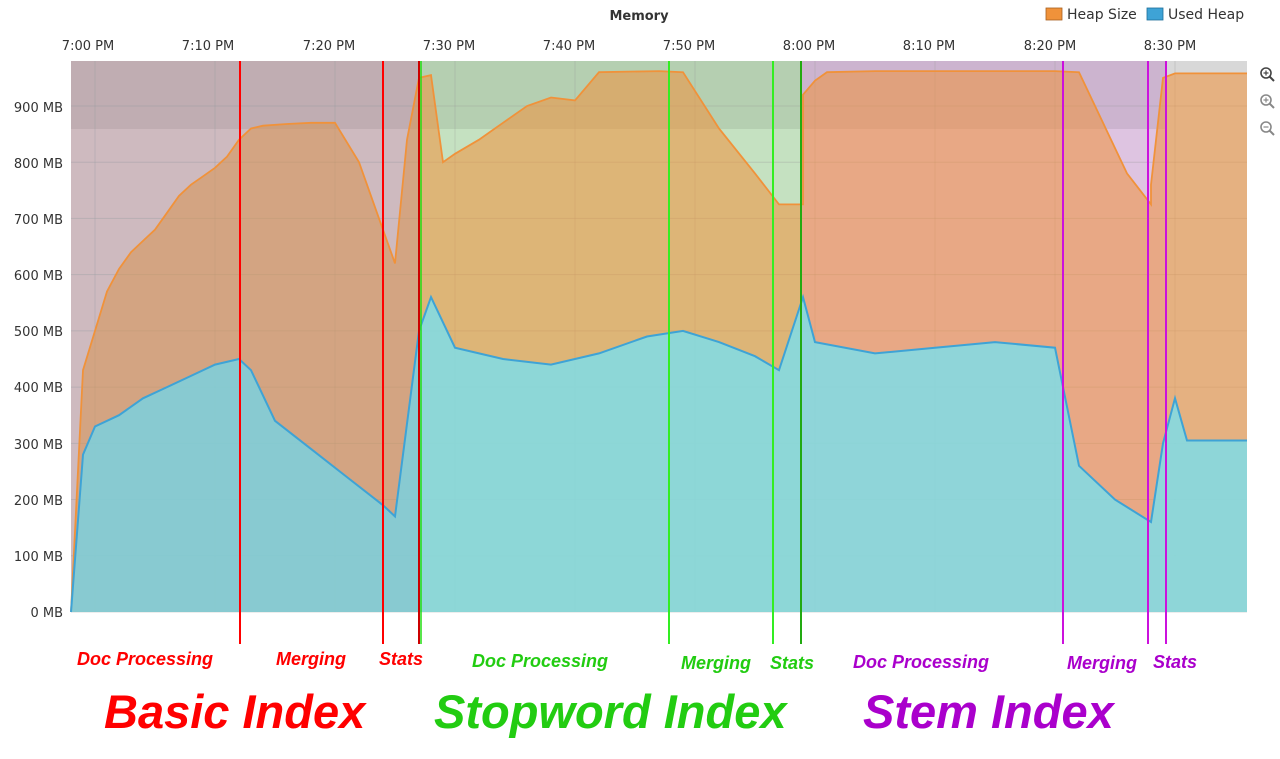 The image size is (1280, 759). What do you see at coordinates (989, 711) in the screenshot?
I see `section-label-stem-index: Stem Index` at bounding box center [989, 711].